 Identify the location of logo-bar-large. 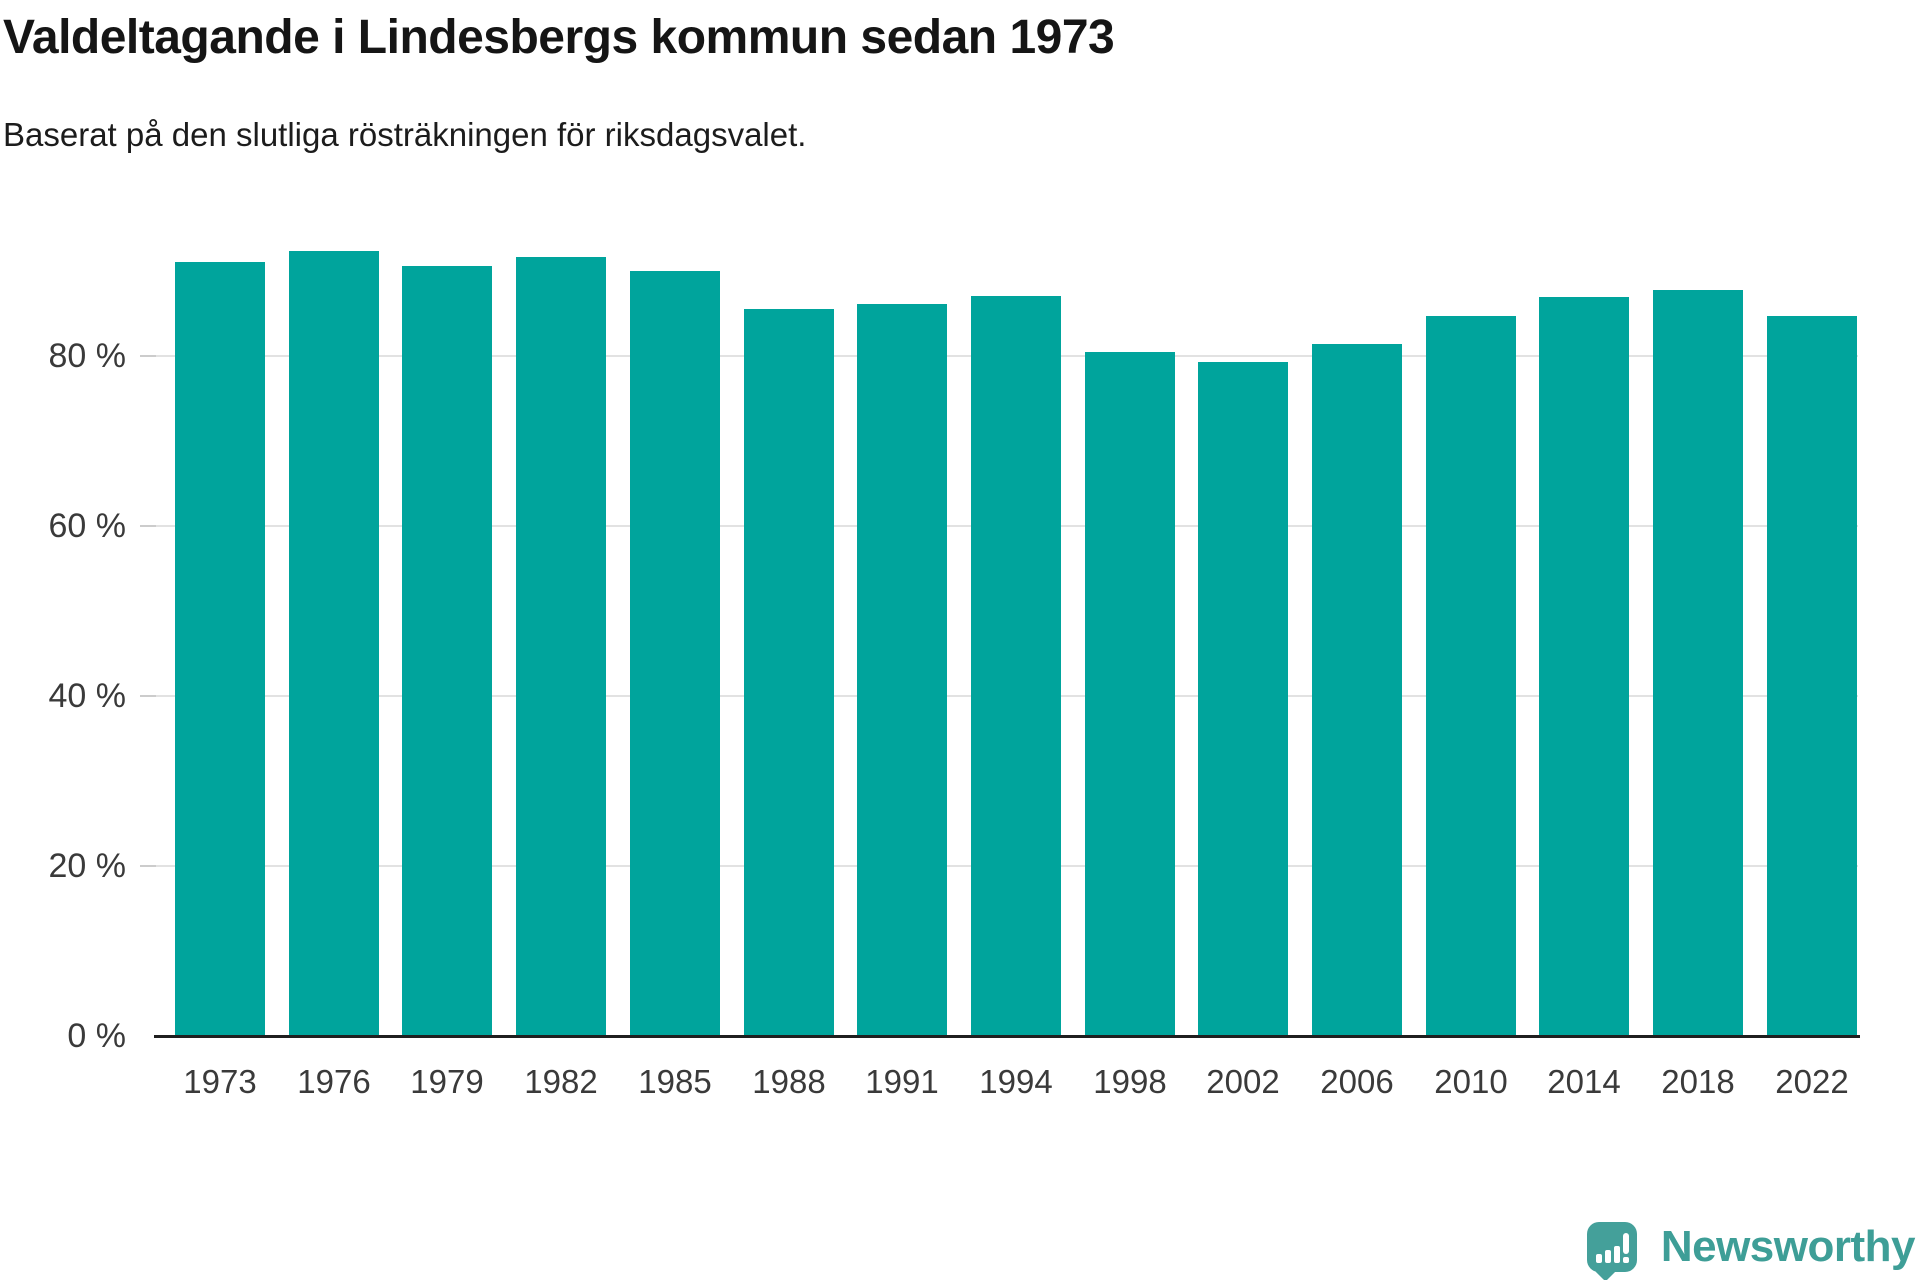
(1616, 1254).